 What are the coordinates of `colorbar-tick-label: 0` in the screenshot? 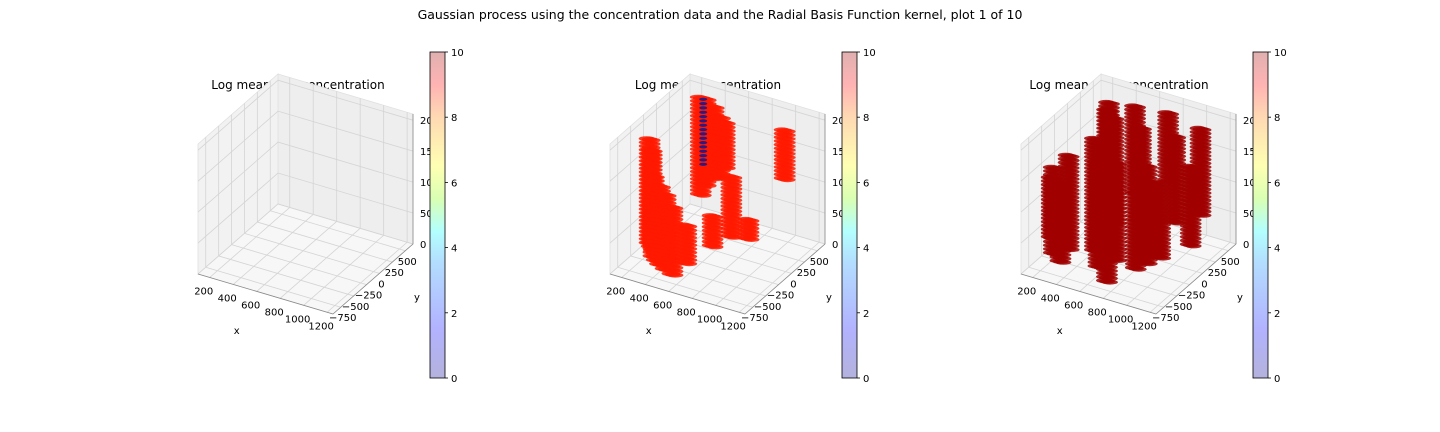 It's located at (866, 379).